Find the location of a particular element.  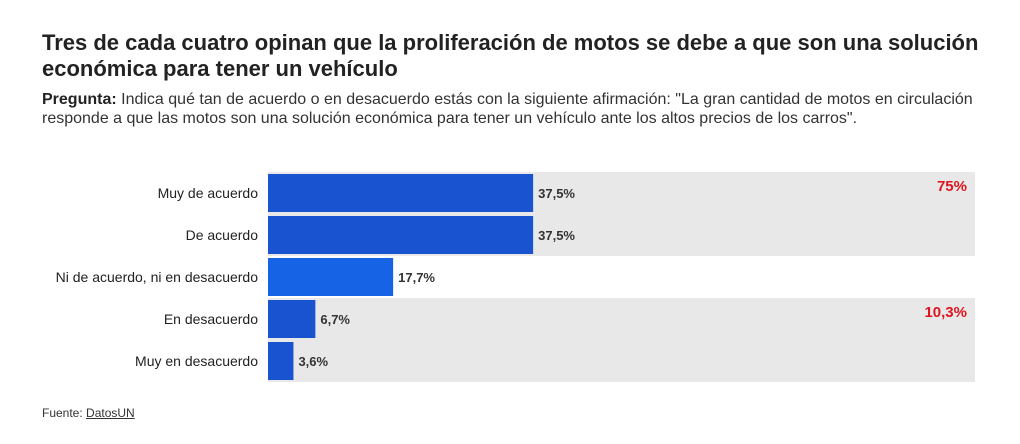

source-line: Fuente: DatosUN is located at coordinates (88, 413).